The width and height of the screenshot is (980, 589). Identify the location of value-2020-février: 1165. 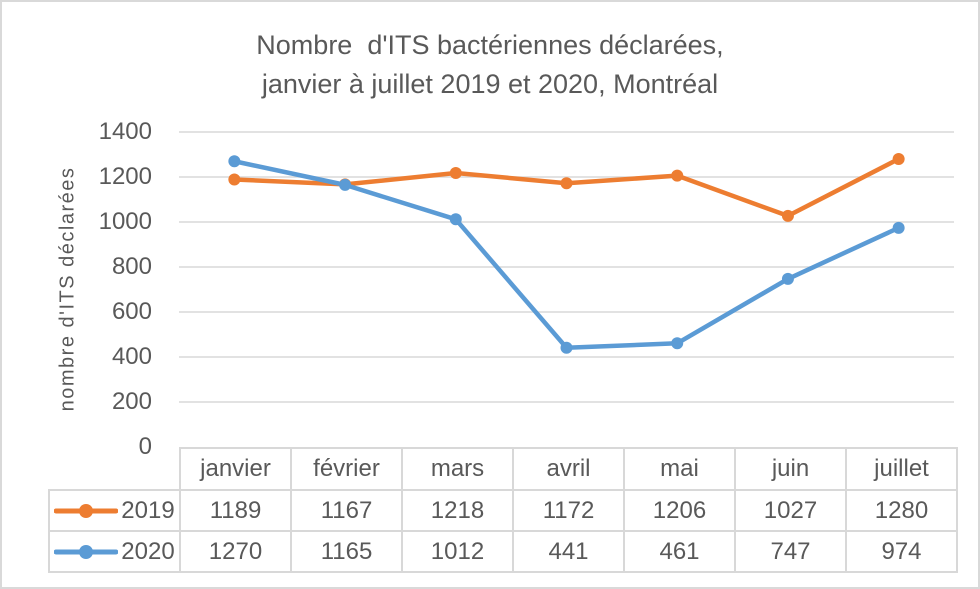
(346, 551).